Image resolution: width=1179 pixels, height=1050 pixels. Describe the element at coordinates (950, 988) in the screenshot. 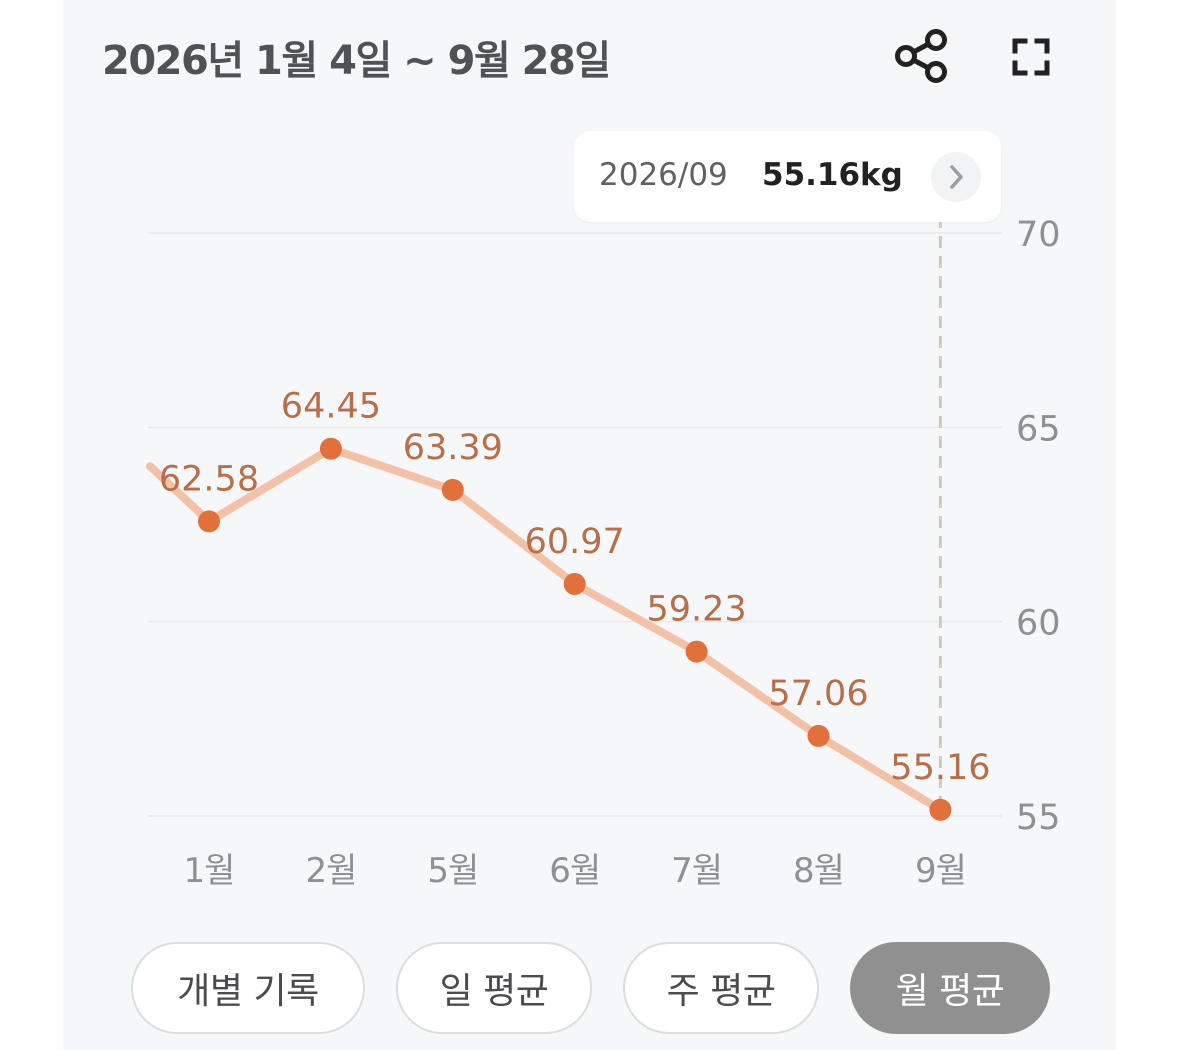

I see `tab-monthly-average: 월 평균` at that location.